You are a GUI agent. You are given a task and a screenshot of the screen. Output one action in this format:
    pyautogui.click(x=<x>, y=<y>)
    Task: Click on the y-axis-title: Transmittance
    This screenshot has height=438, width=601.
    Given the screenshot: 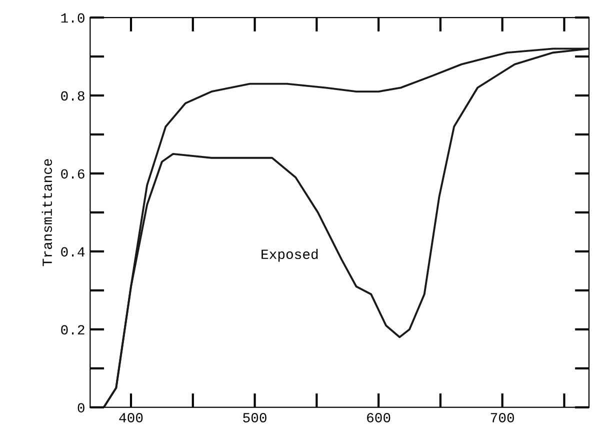 What is the action you would take?
    pyautogui.click(x=47, y=212)
    